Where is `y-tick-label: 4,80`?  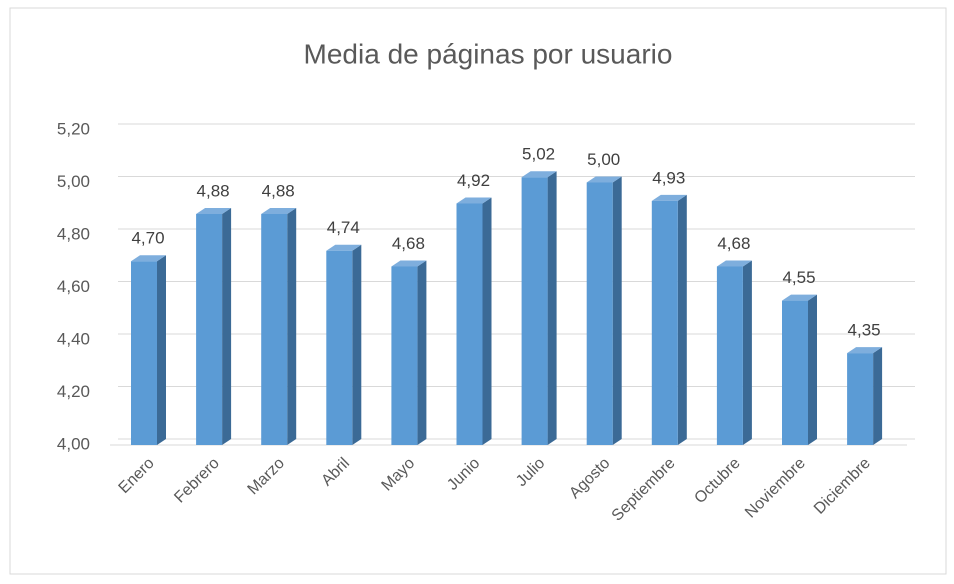
y-tick-label: 4,80 is located at coordinates (73, 233).